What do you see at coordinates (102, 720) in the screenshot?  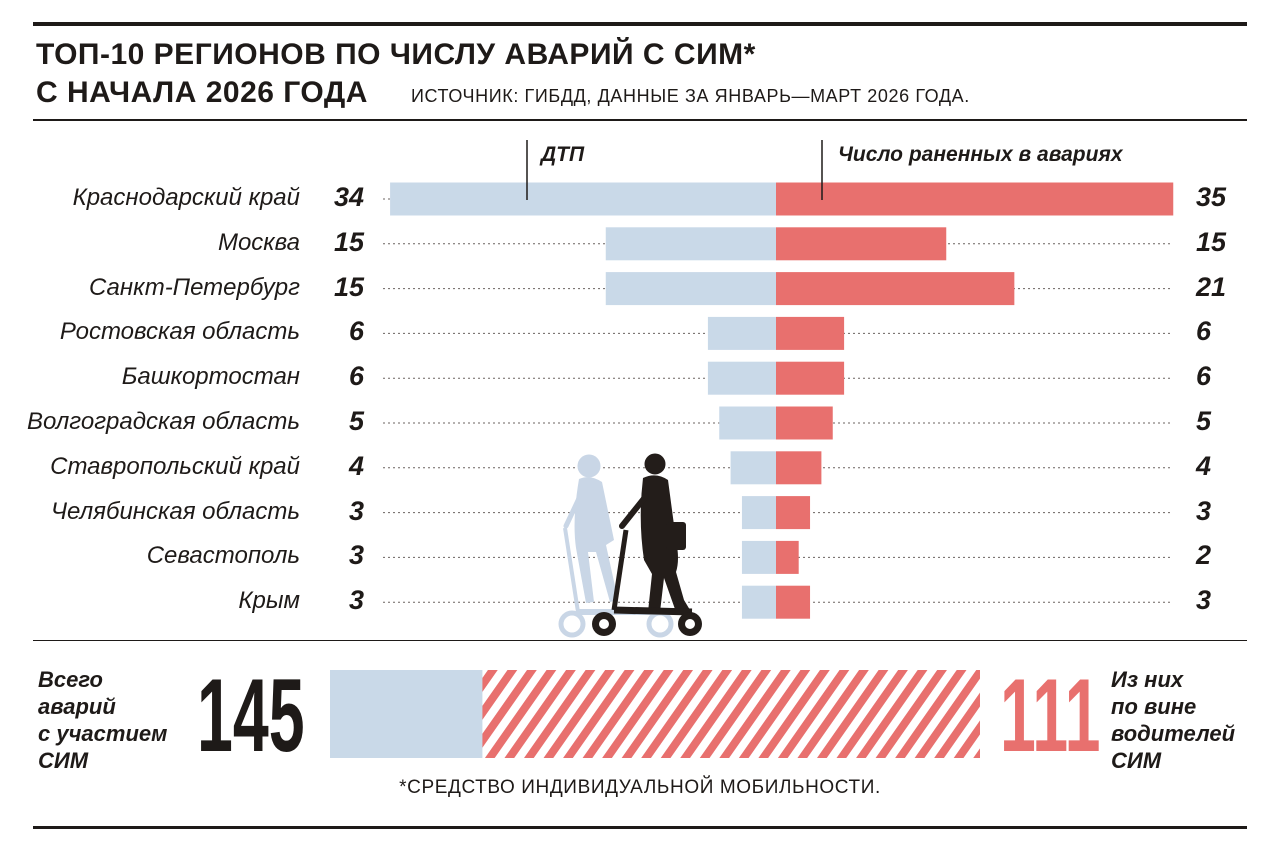 I see `total-label: Всего аварий с участием СИМ` at bounding box center [102, 720].